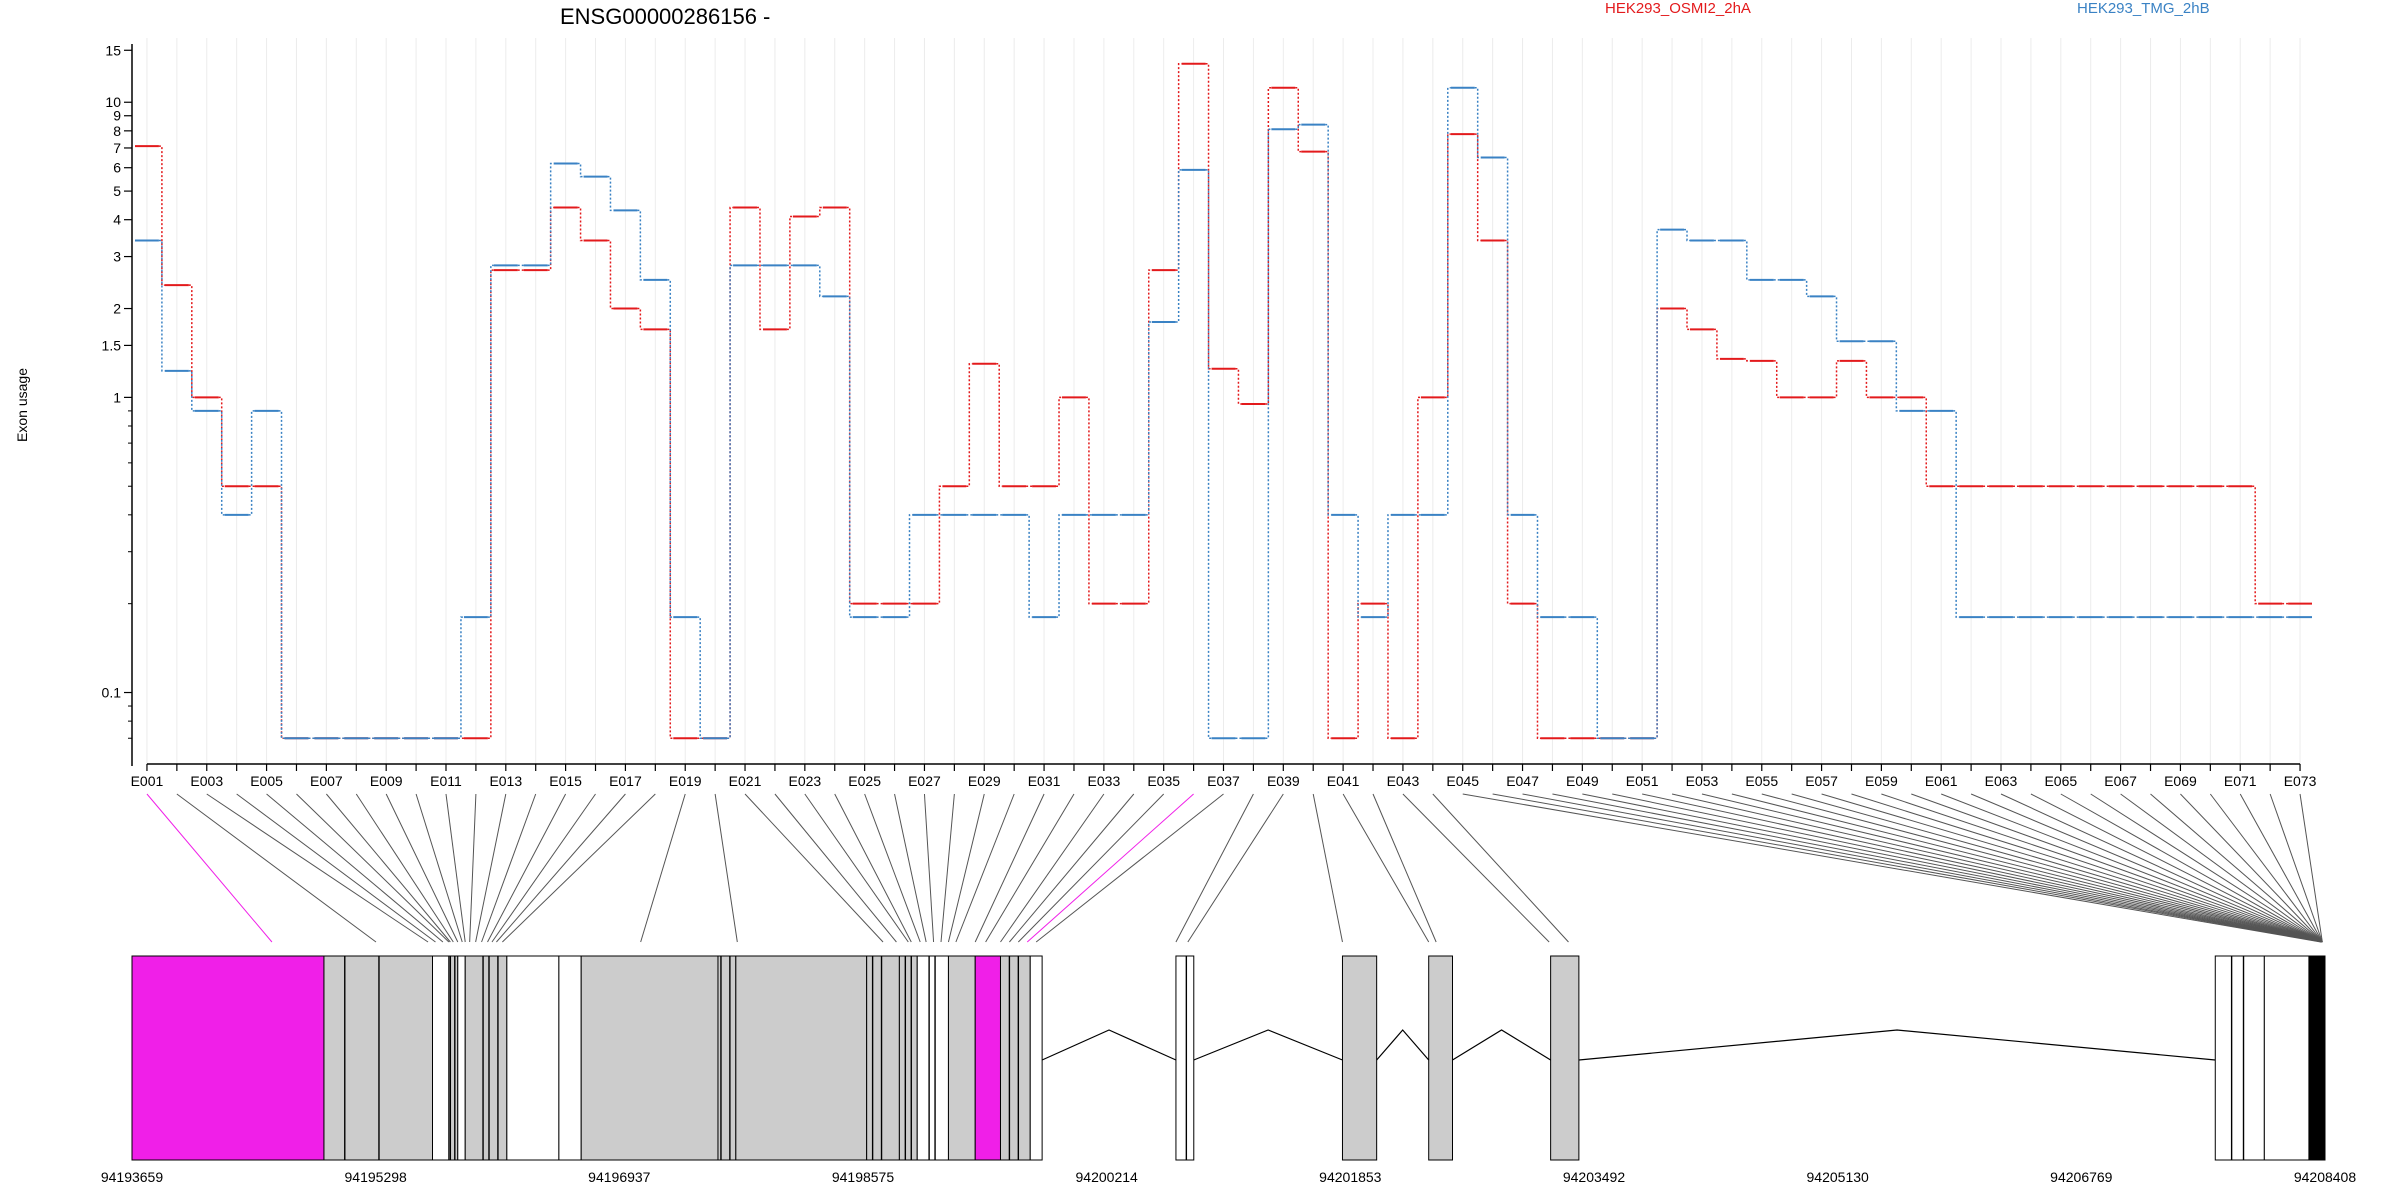 This screenshot has width=2400, height=1200. I want to click on y-tick-label: 9, so click(117, 116).